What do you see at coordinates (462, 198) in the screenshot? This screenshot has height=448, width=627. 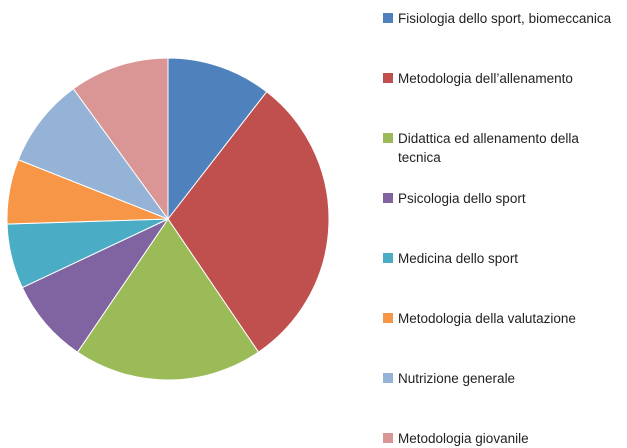 I see `legend-label: Psicologia dello sport` at bounding box center [462, 198].